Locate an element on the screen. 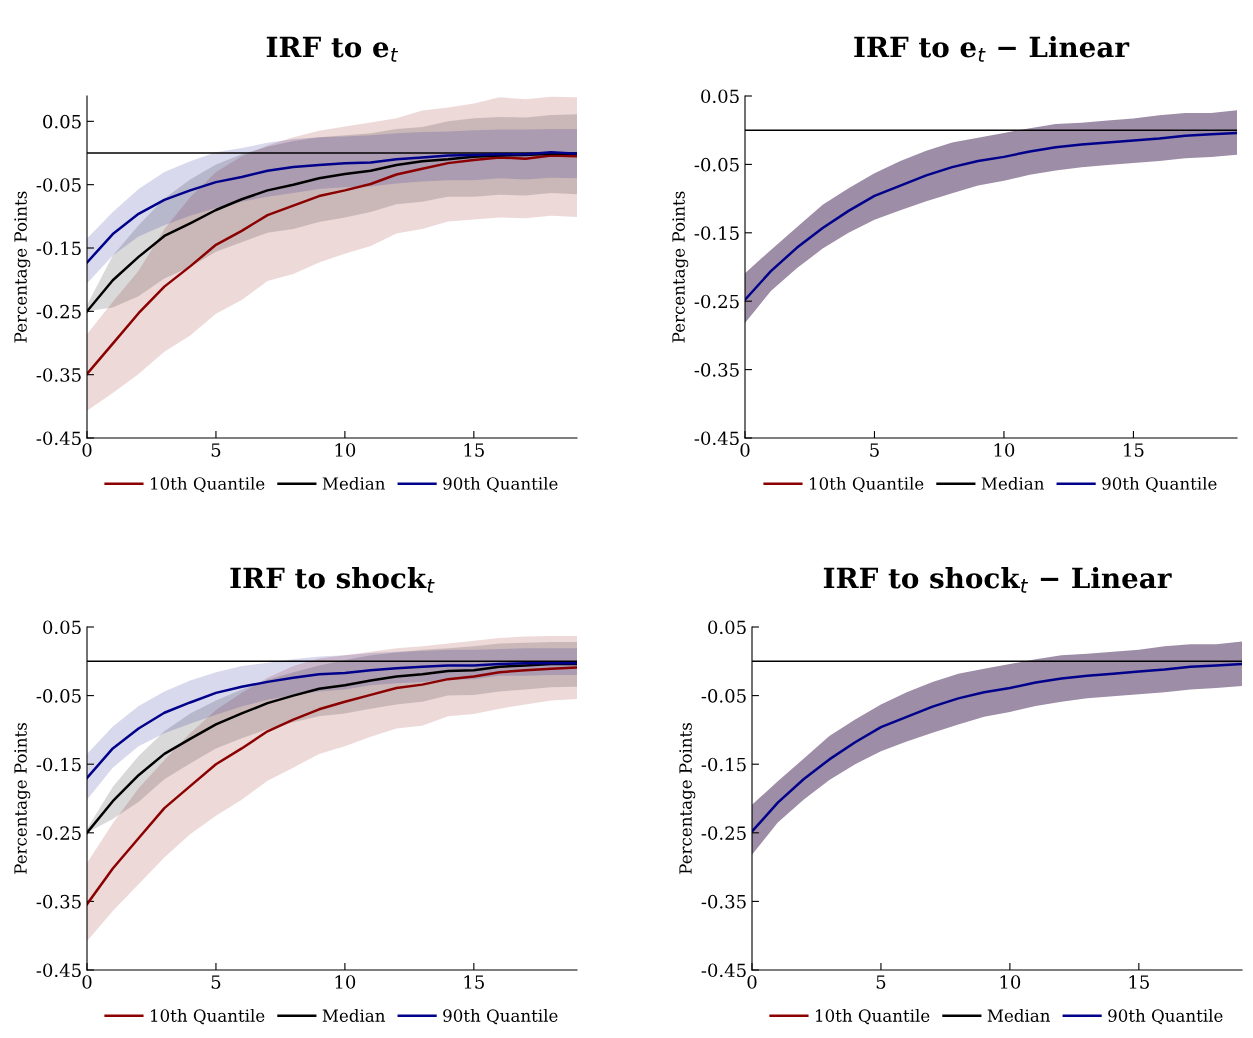 This screenshot has width=1253, height=1038. chart-title: IRF to shock$_{t}$ is located at coordinates (332, 580).